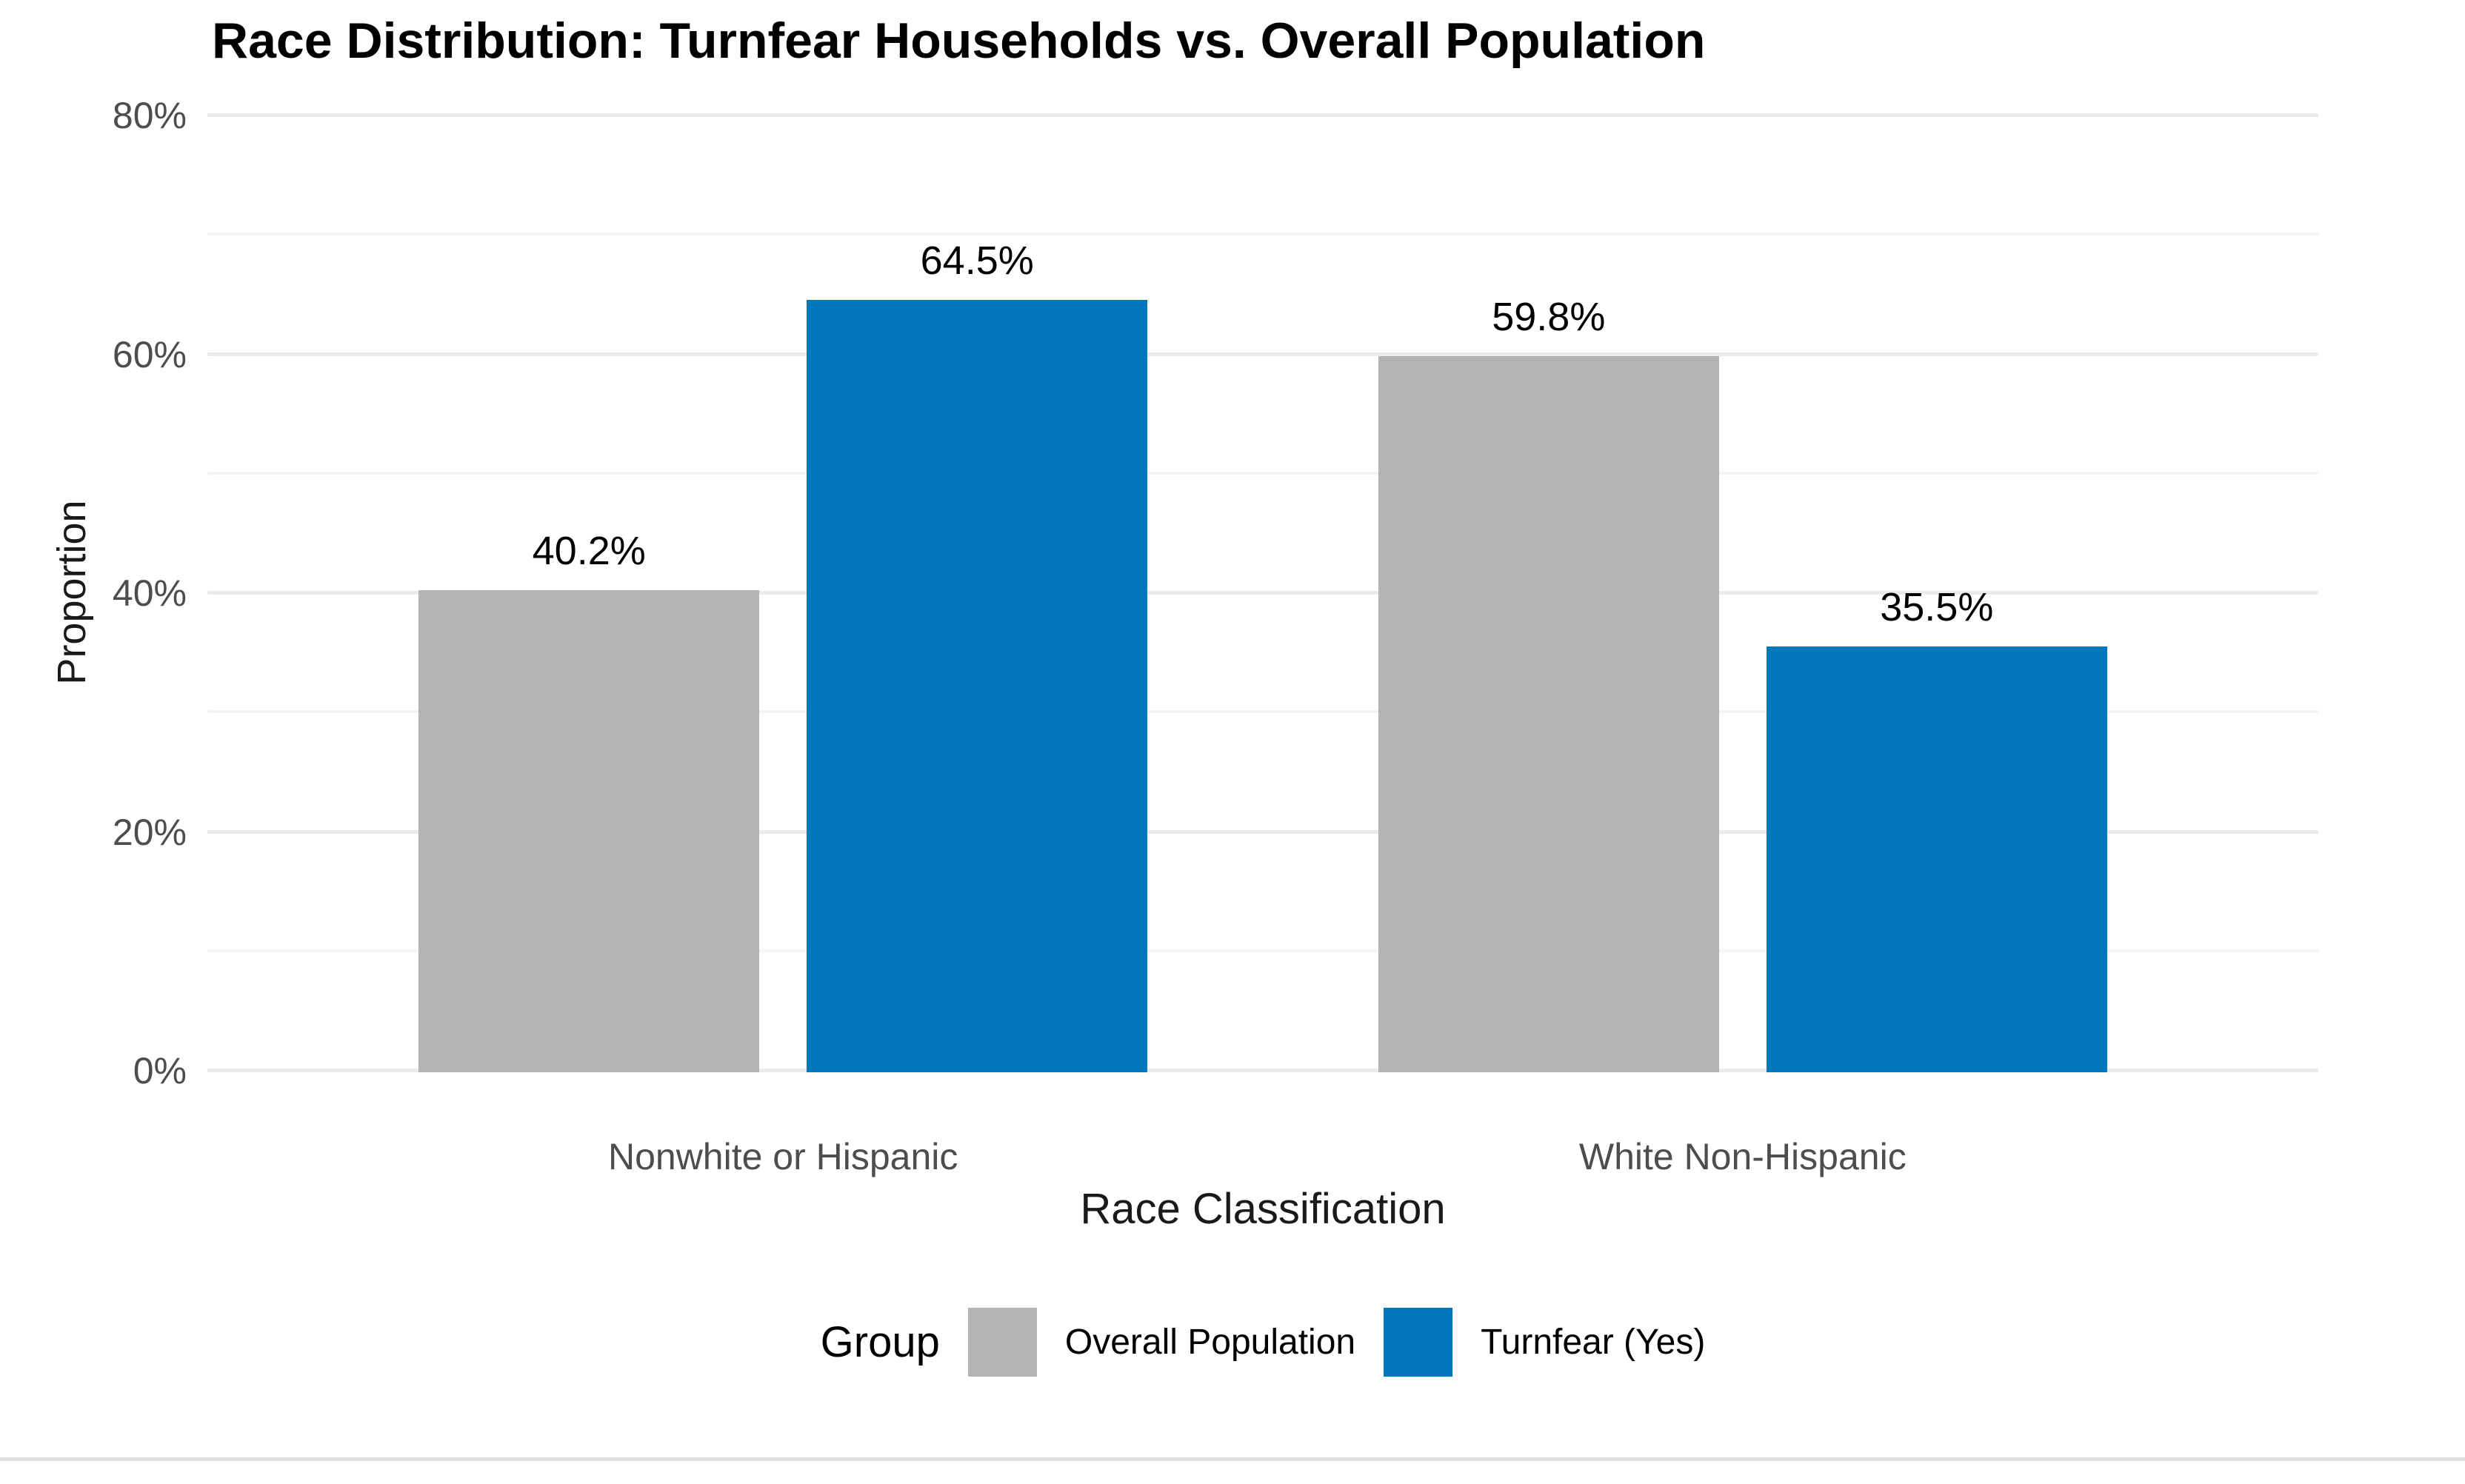  I want to click on y-tick-label-0: 0%, so click(160, 1071).